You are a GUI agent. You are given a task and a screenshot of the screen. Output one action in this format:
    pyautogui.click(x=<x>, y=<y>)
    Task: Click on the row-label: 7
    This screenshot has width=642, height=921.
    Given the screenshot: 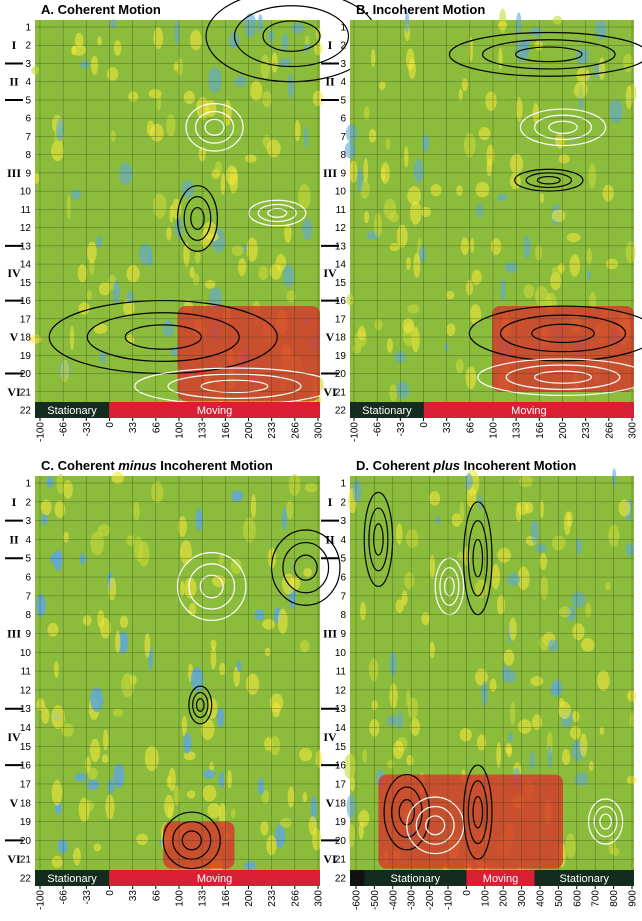 What is the action you would take?
    pyautogui.click(x=28, y=137)
    